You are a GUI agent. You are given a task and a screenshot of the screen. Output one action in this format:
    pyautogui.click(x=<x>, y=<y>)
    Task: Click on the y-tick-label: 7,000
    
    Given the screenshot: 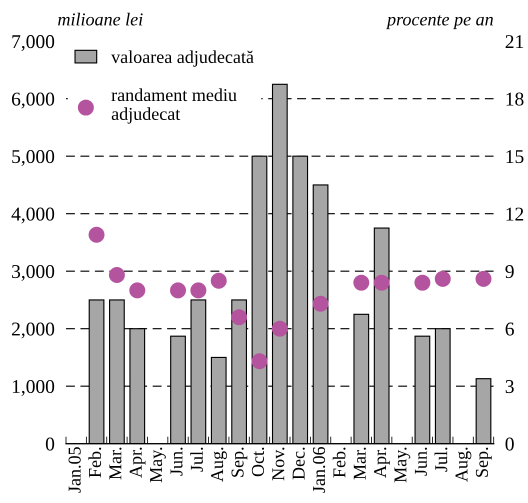 What is the action you would take?
    pyautogui.click(x=33, y=43)
    